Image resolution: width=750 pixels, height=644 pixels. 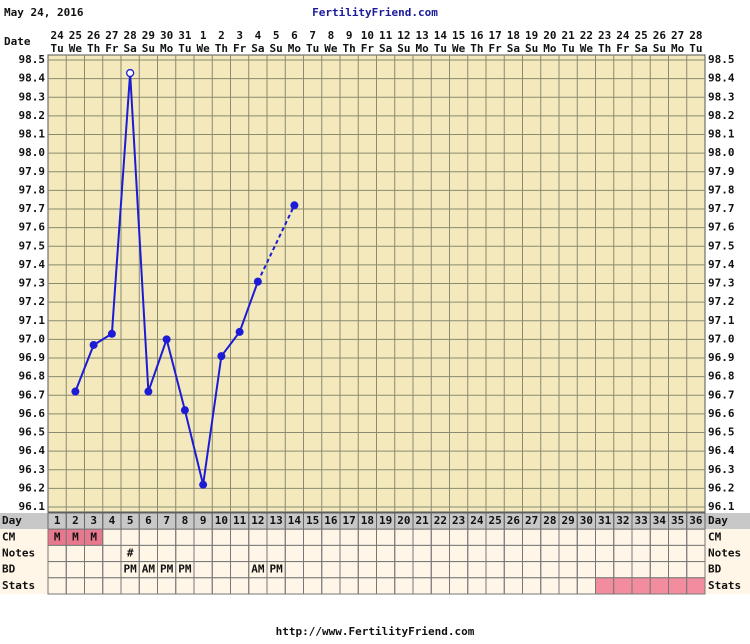 I want to click on day-number: 6, so click(x=148, y=520).